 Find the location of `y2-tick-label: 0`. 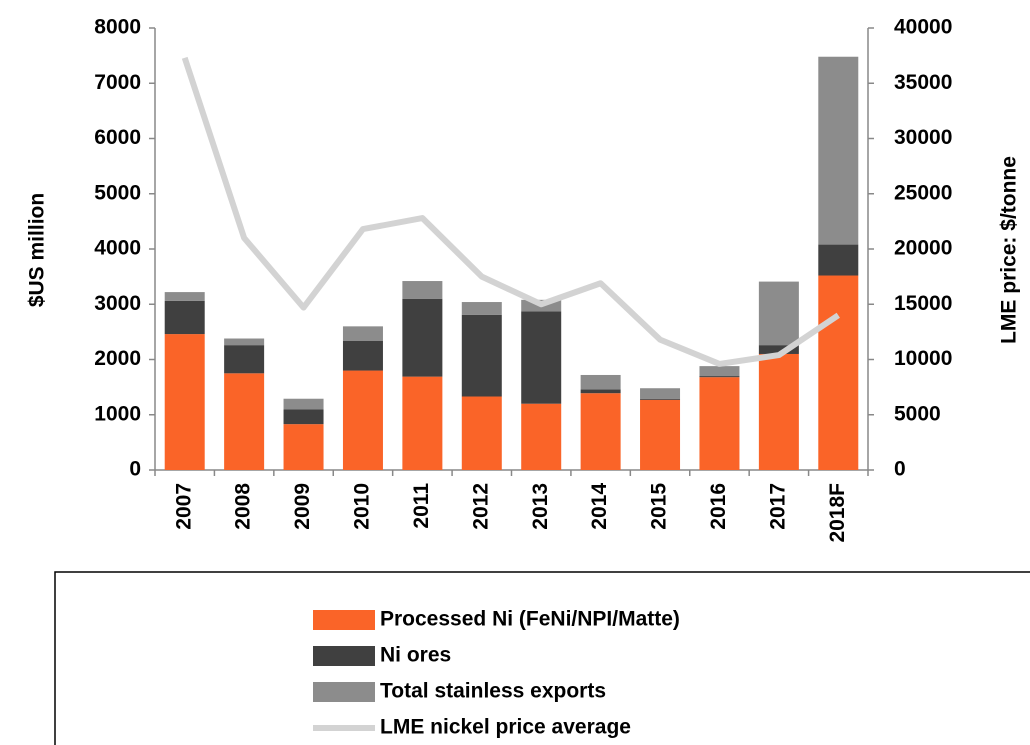

y2-tick-label: 0 is located at coordinates (900, 469).